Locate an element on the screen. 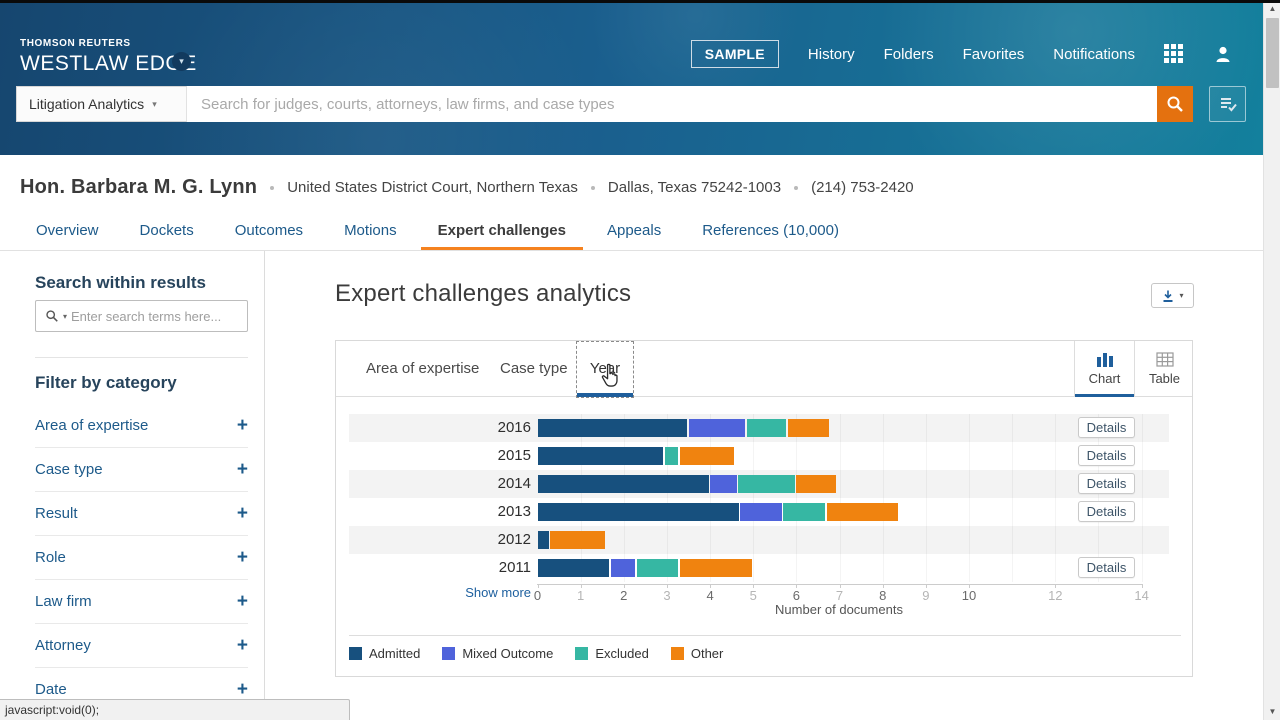 The width and height of the screenshot is (1280, 720). row-stripe is located at coordinates (759, 540).